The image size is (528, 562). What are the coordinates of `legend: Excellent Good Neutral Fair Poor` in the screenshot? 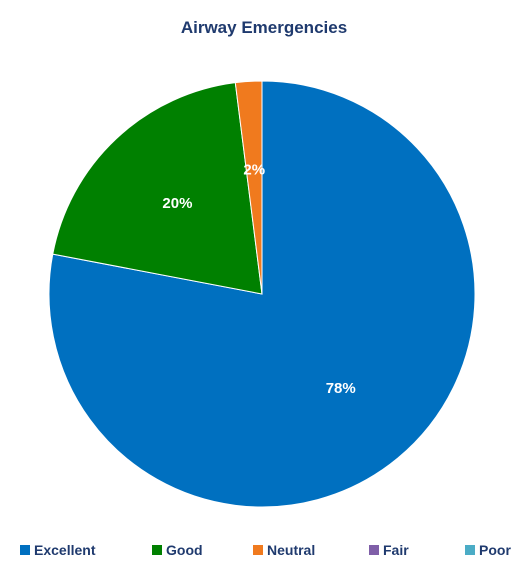 It's located at (264, 552).